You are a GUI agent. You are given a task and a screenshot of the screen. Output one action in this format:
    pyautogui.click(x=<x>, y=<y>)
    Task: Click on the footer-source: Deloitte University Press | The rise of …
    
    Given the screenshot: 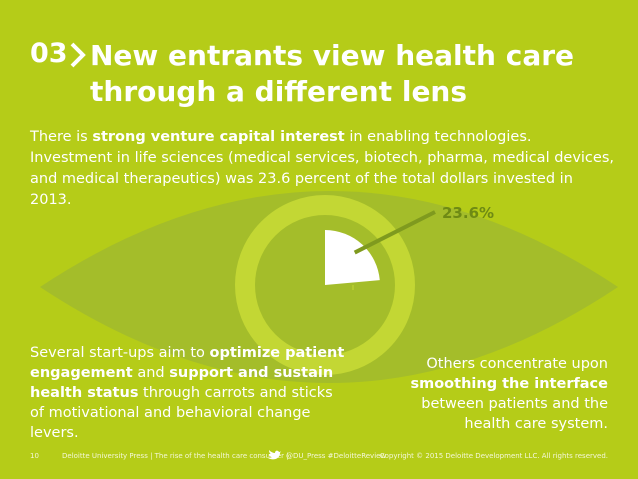 What is the action you would take?
    pyautogui.click(x=175, y=456)
    